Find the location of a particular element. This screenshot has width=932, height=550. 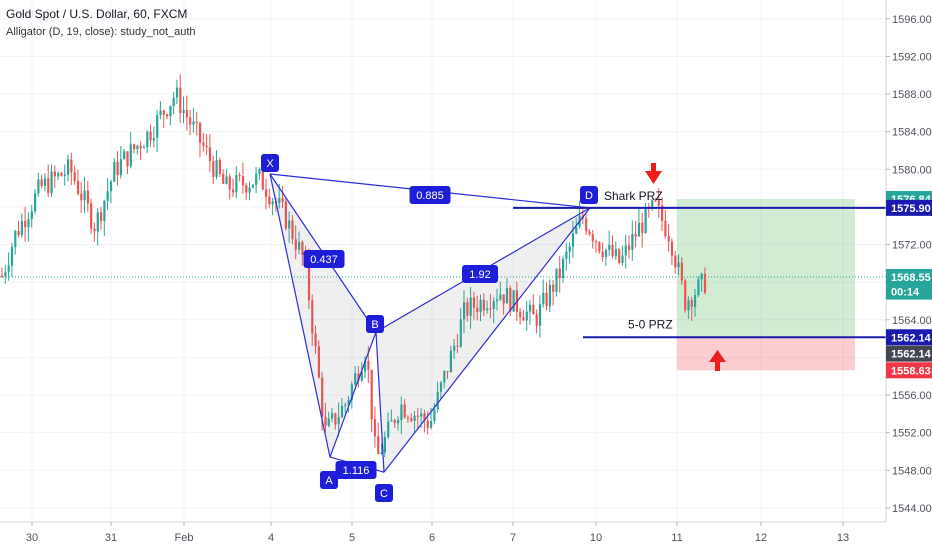

point-d-label: D is located at coordinates (589, 195).